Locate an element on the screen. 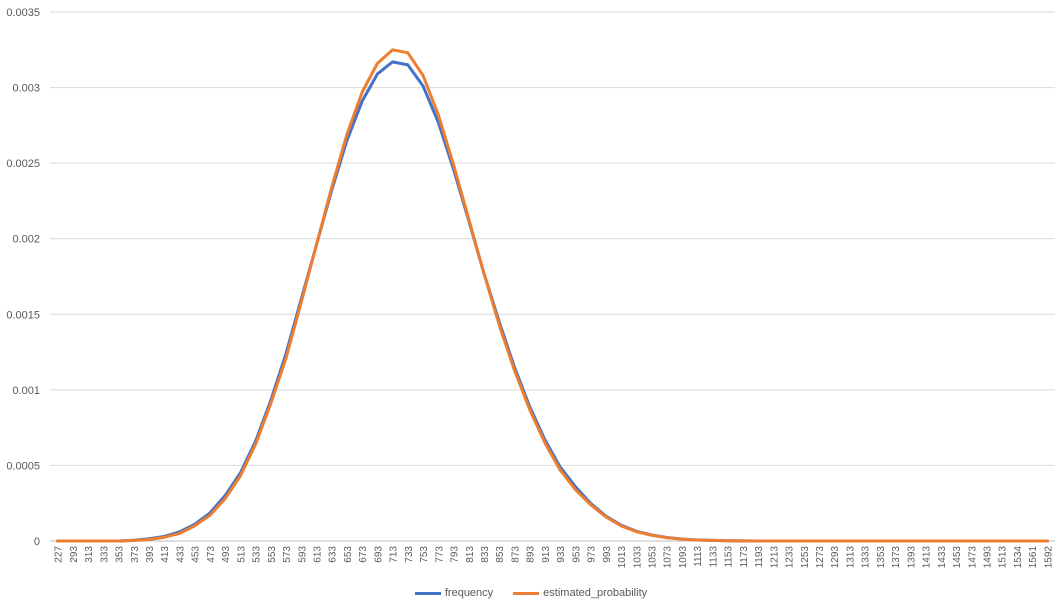 This screenshot has width=1062, height=612. x-tick-label: 1493 is located at coordinates (987, 557).